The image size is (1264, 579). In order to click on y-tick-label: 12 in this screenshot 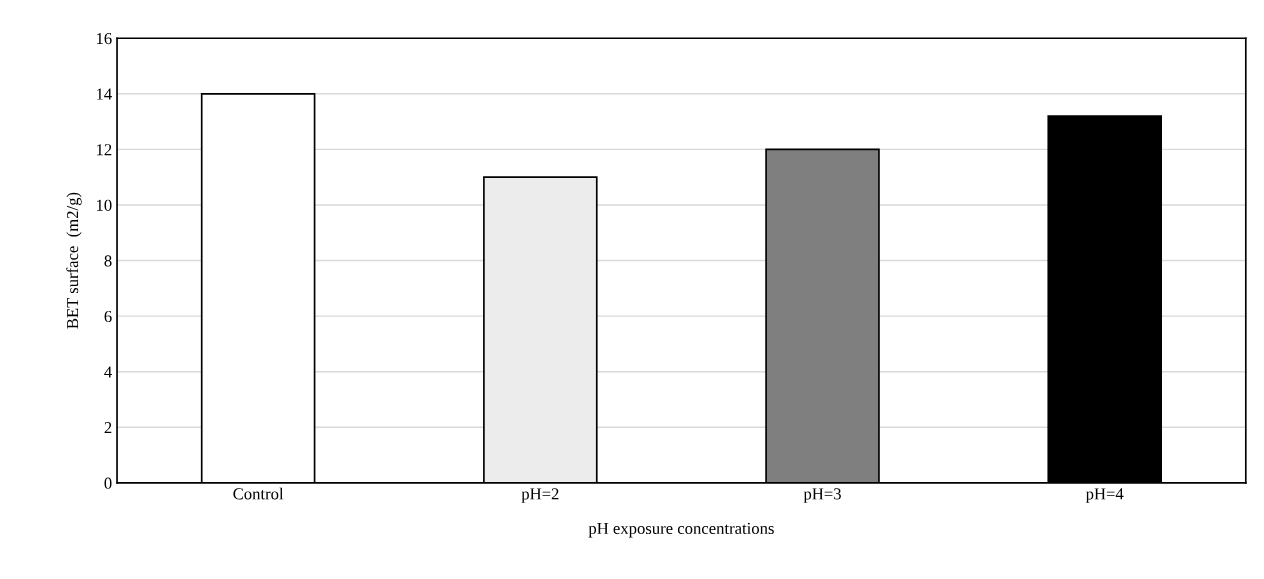, I will do `click(104, 150)`.